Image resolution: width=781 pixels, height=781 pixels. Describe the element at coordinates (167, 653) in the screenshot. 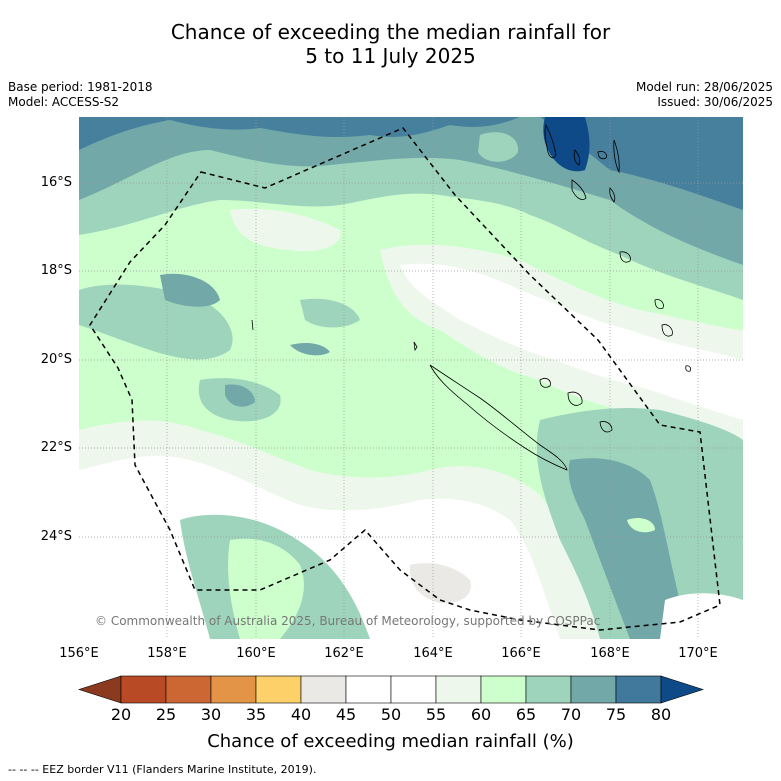

I see `lon-label-158e: 158°E` at that location.